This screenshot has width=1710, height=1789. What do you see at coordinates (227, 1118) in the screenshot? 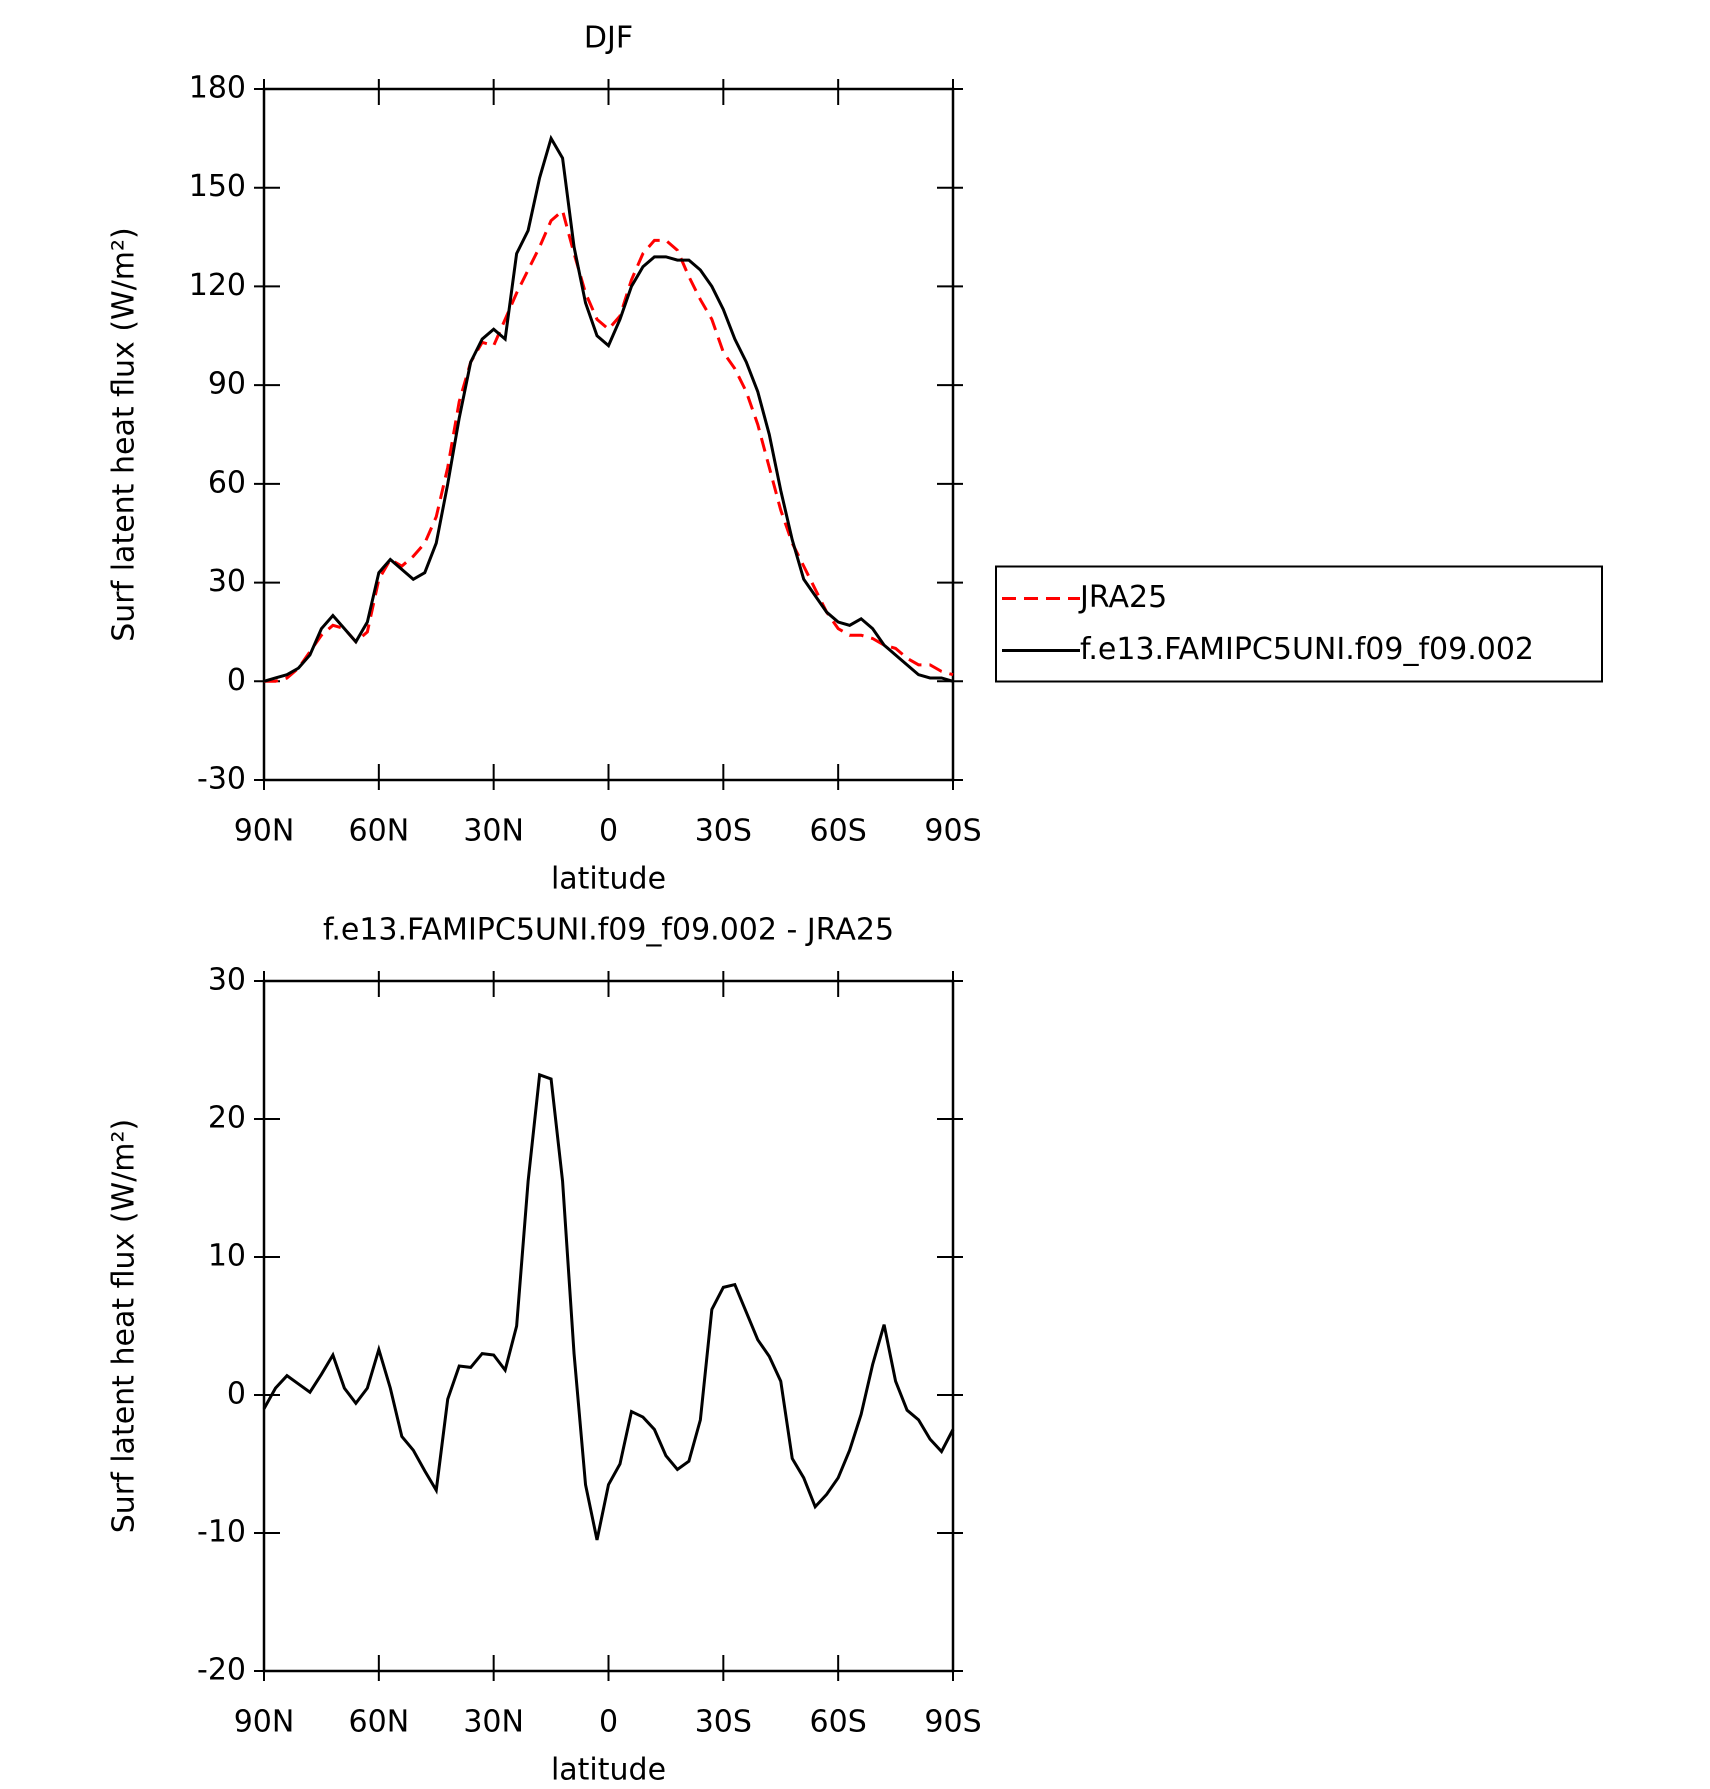
I see `y-tick-label: 20` at bounding box center [227, 1118].